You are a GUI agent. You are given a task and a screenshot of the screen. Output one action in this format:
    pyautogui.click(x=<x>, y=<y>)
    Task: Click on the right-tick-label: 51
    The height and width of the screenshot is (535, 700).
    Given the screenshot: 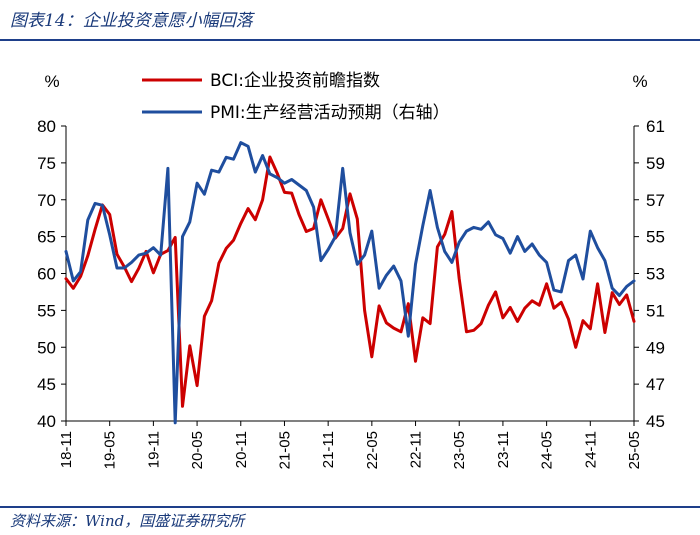 What is the action you would take?
    pyautogui.click(x=655, y=310)
    